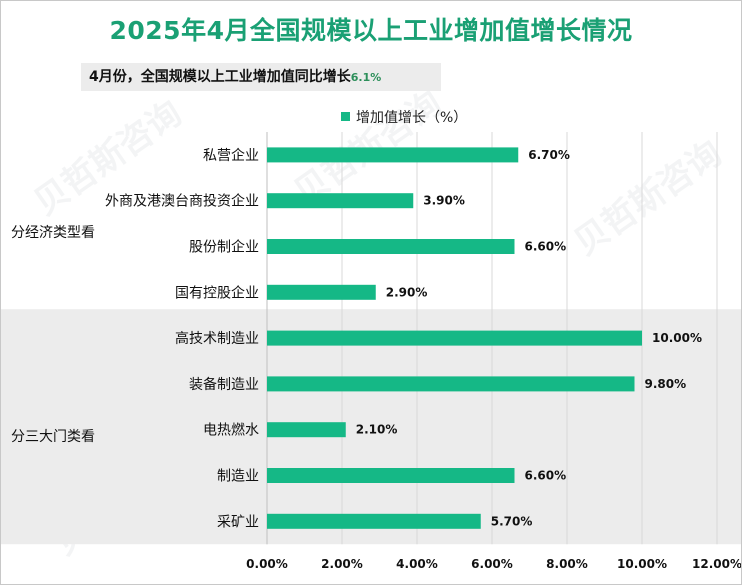  I want to click on category-label: 股份制企业, so click(224, 247).